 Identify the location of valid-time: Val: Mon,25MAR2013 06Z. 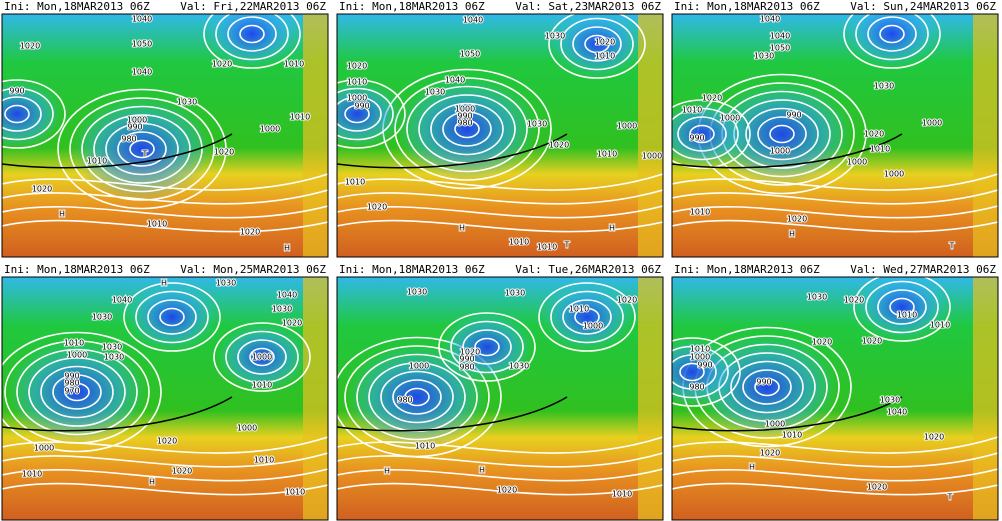
(253, 269).